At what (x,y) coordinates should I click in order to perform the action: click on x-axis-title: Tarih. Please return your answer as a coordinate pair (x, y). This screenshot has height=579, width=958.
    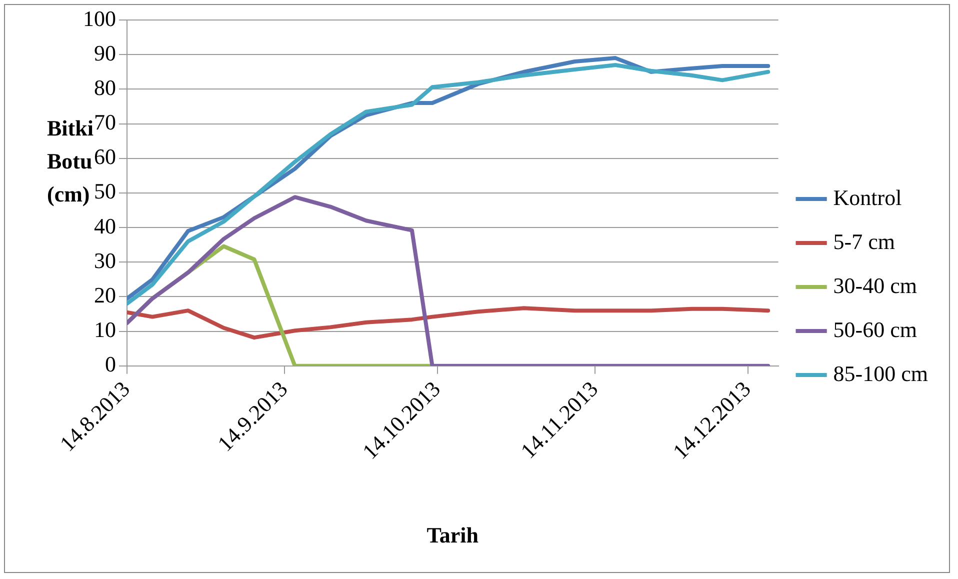
    Looking at the image, I should click on (452, 535).